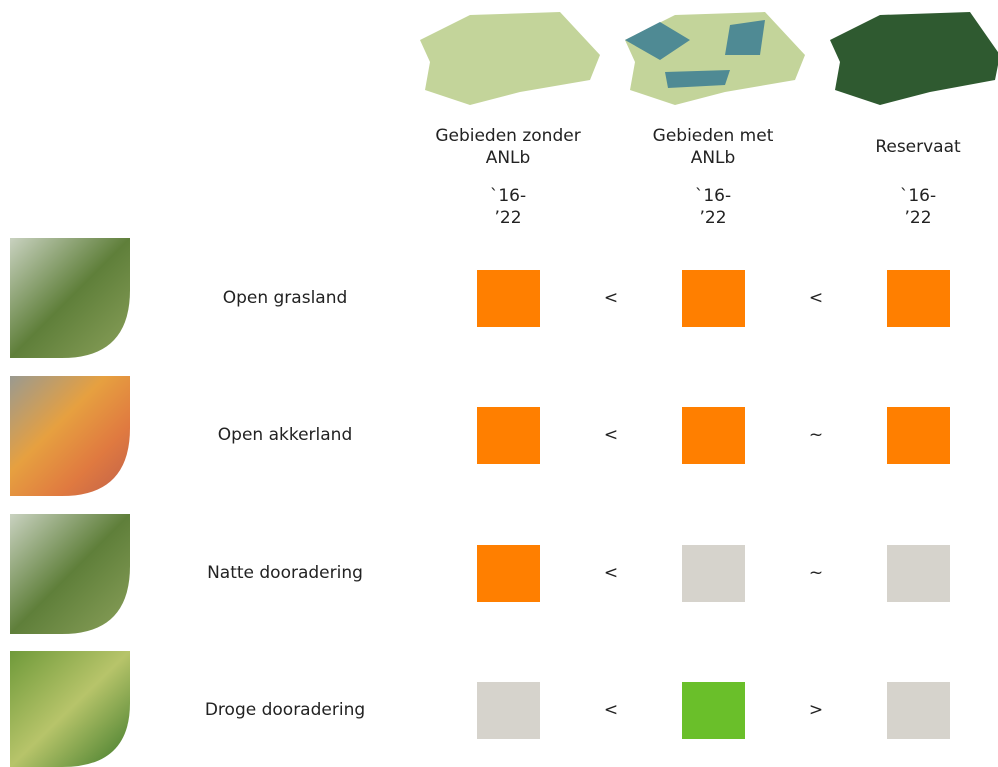 The width and height of the screenshot is (998, 767). I want to click on map-icons, so click(709, 58).